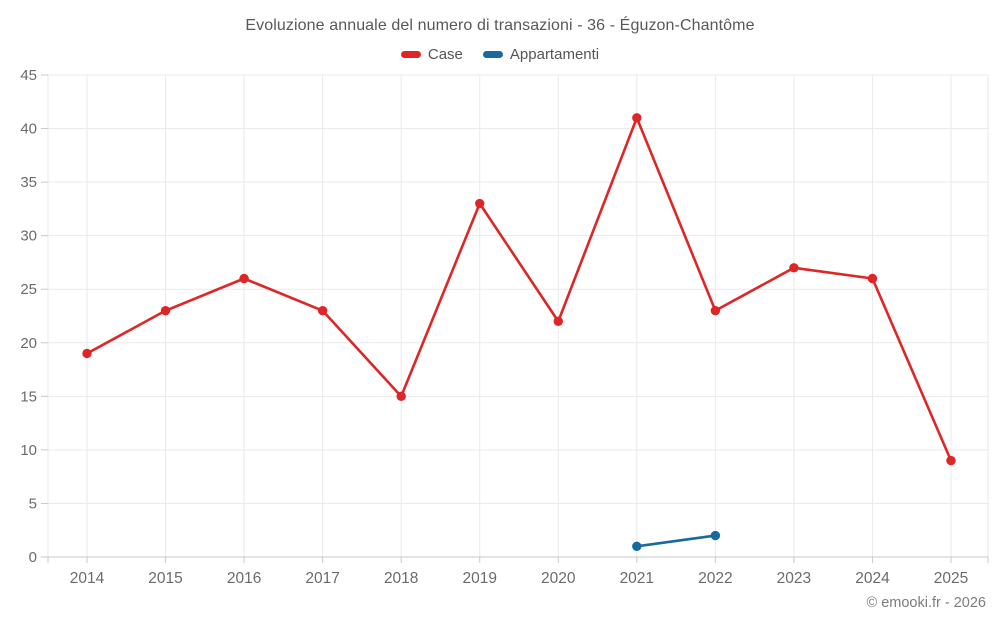  I want to click on data-point-case-2019, so click(480, 203).